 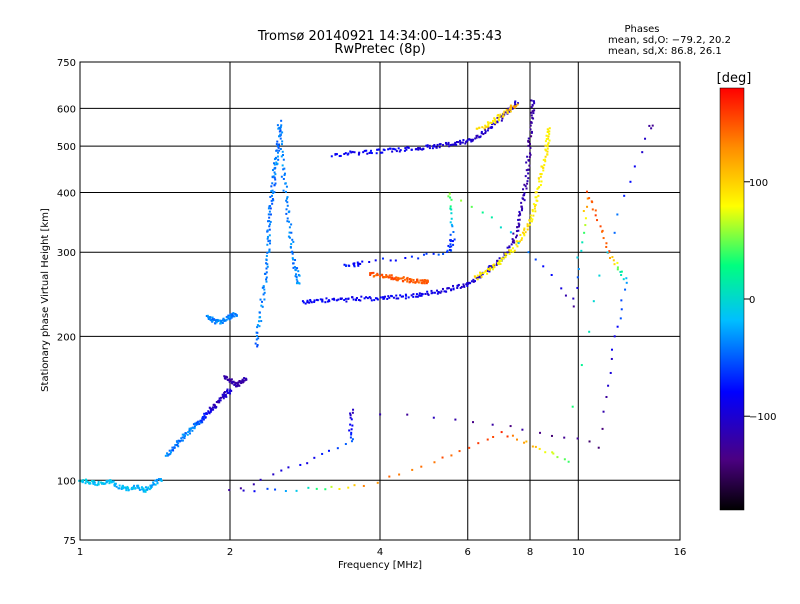 I want to click on colorbar, so click(x=732, y=299).